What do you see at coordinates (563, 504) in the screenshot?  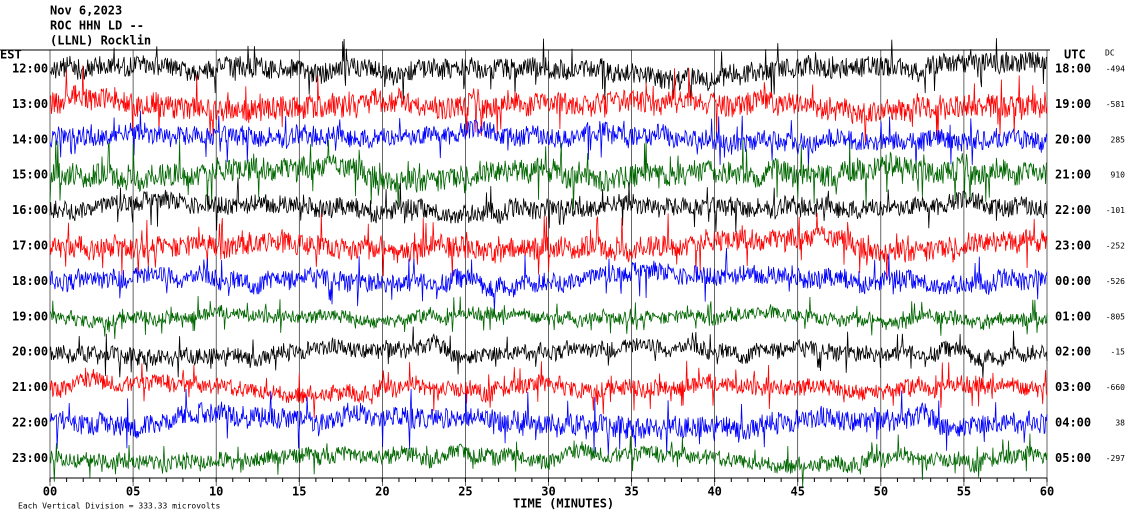 I see `x-title: TIME (MINUTES)` at bounding box center [563, 504].